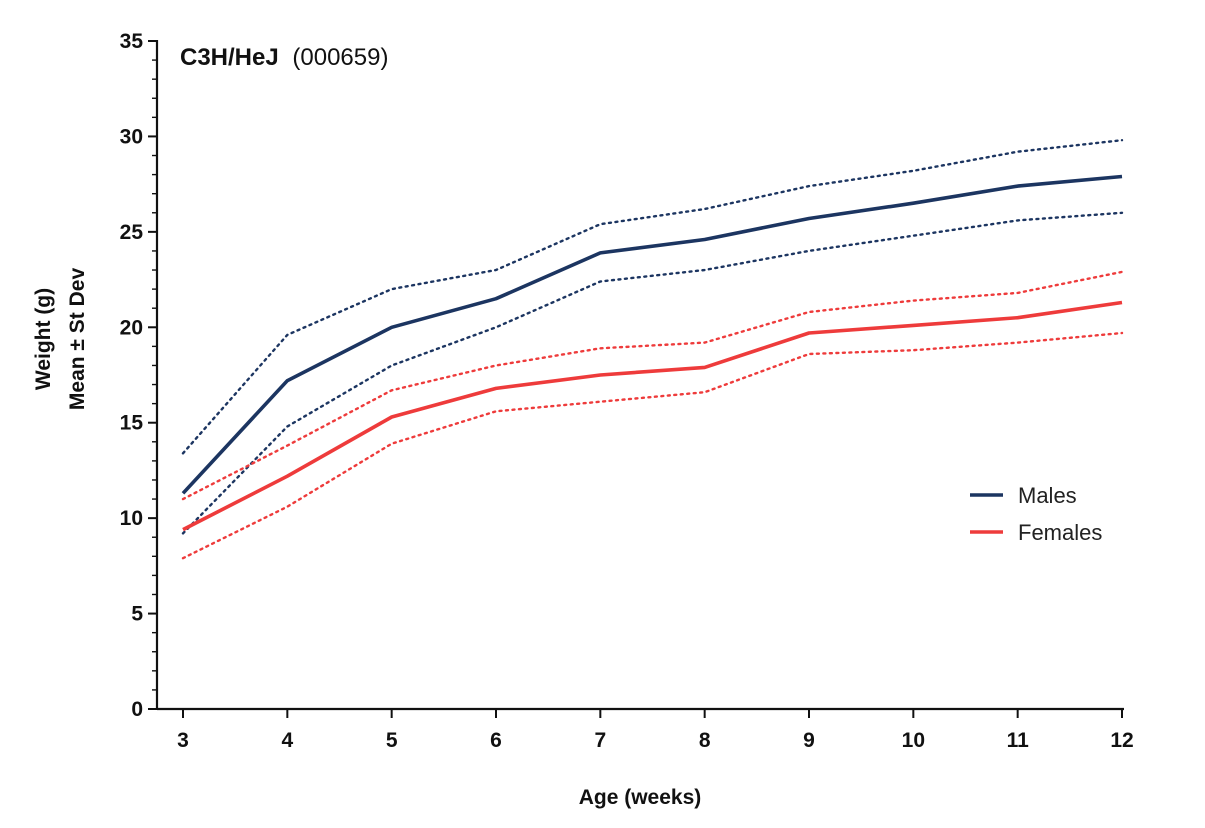 This screenshot has width=1205, height=828. What do you see at coordinates (60, 339) in the screenshot?
I see `y-axis-title: Weight (g) Mean ± St Dev` at bounding box center [60, 339].